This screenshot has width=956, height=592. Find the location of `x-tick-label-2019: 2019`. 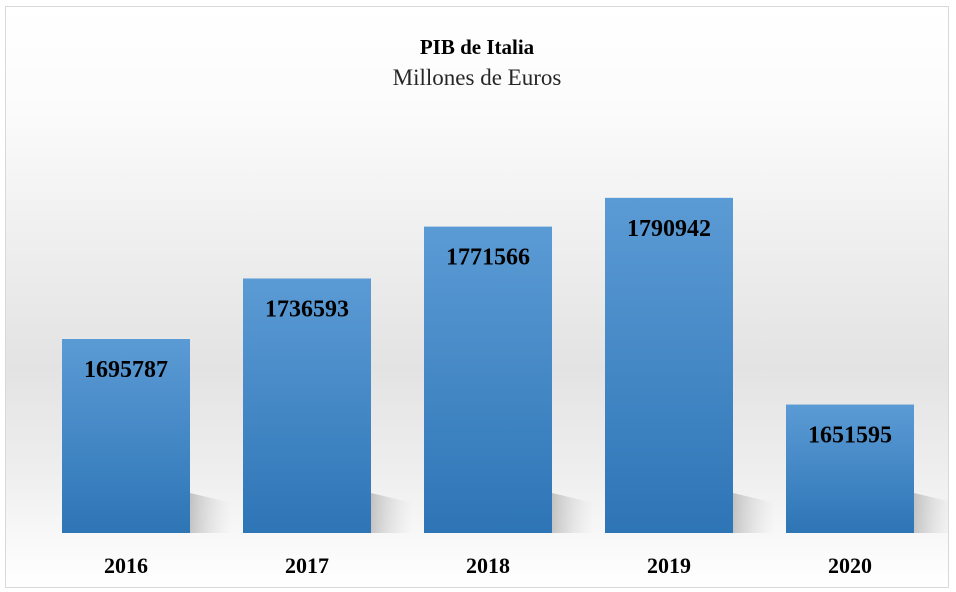

x-tick-label-2019: 2019 is located at coordinates (669, 565).